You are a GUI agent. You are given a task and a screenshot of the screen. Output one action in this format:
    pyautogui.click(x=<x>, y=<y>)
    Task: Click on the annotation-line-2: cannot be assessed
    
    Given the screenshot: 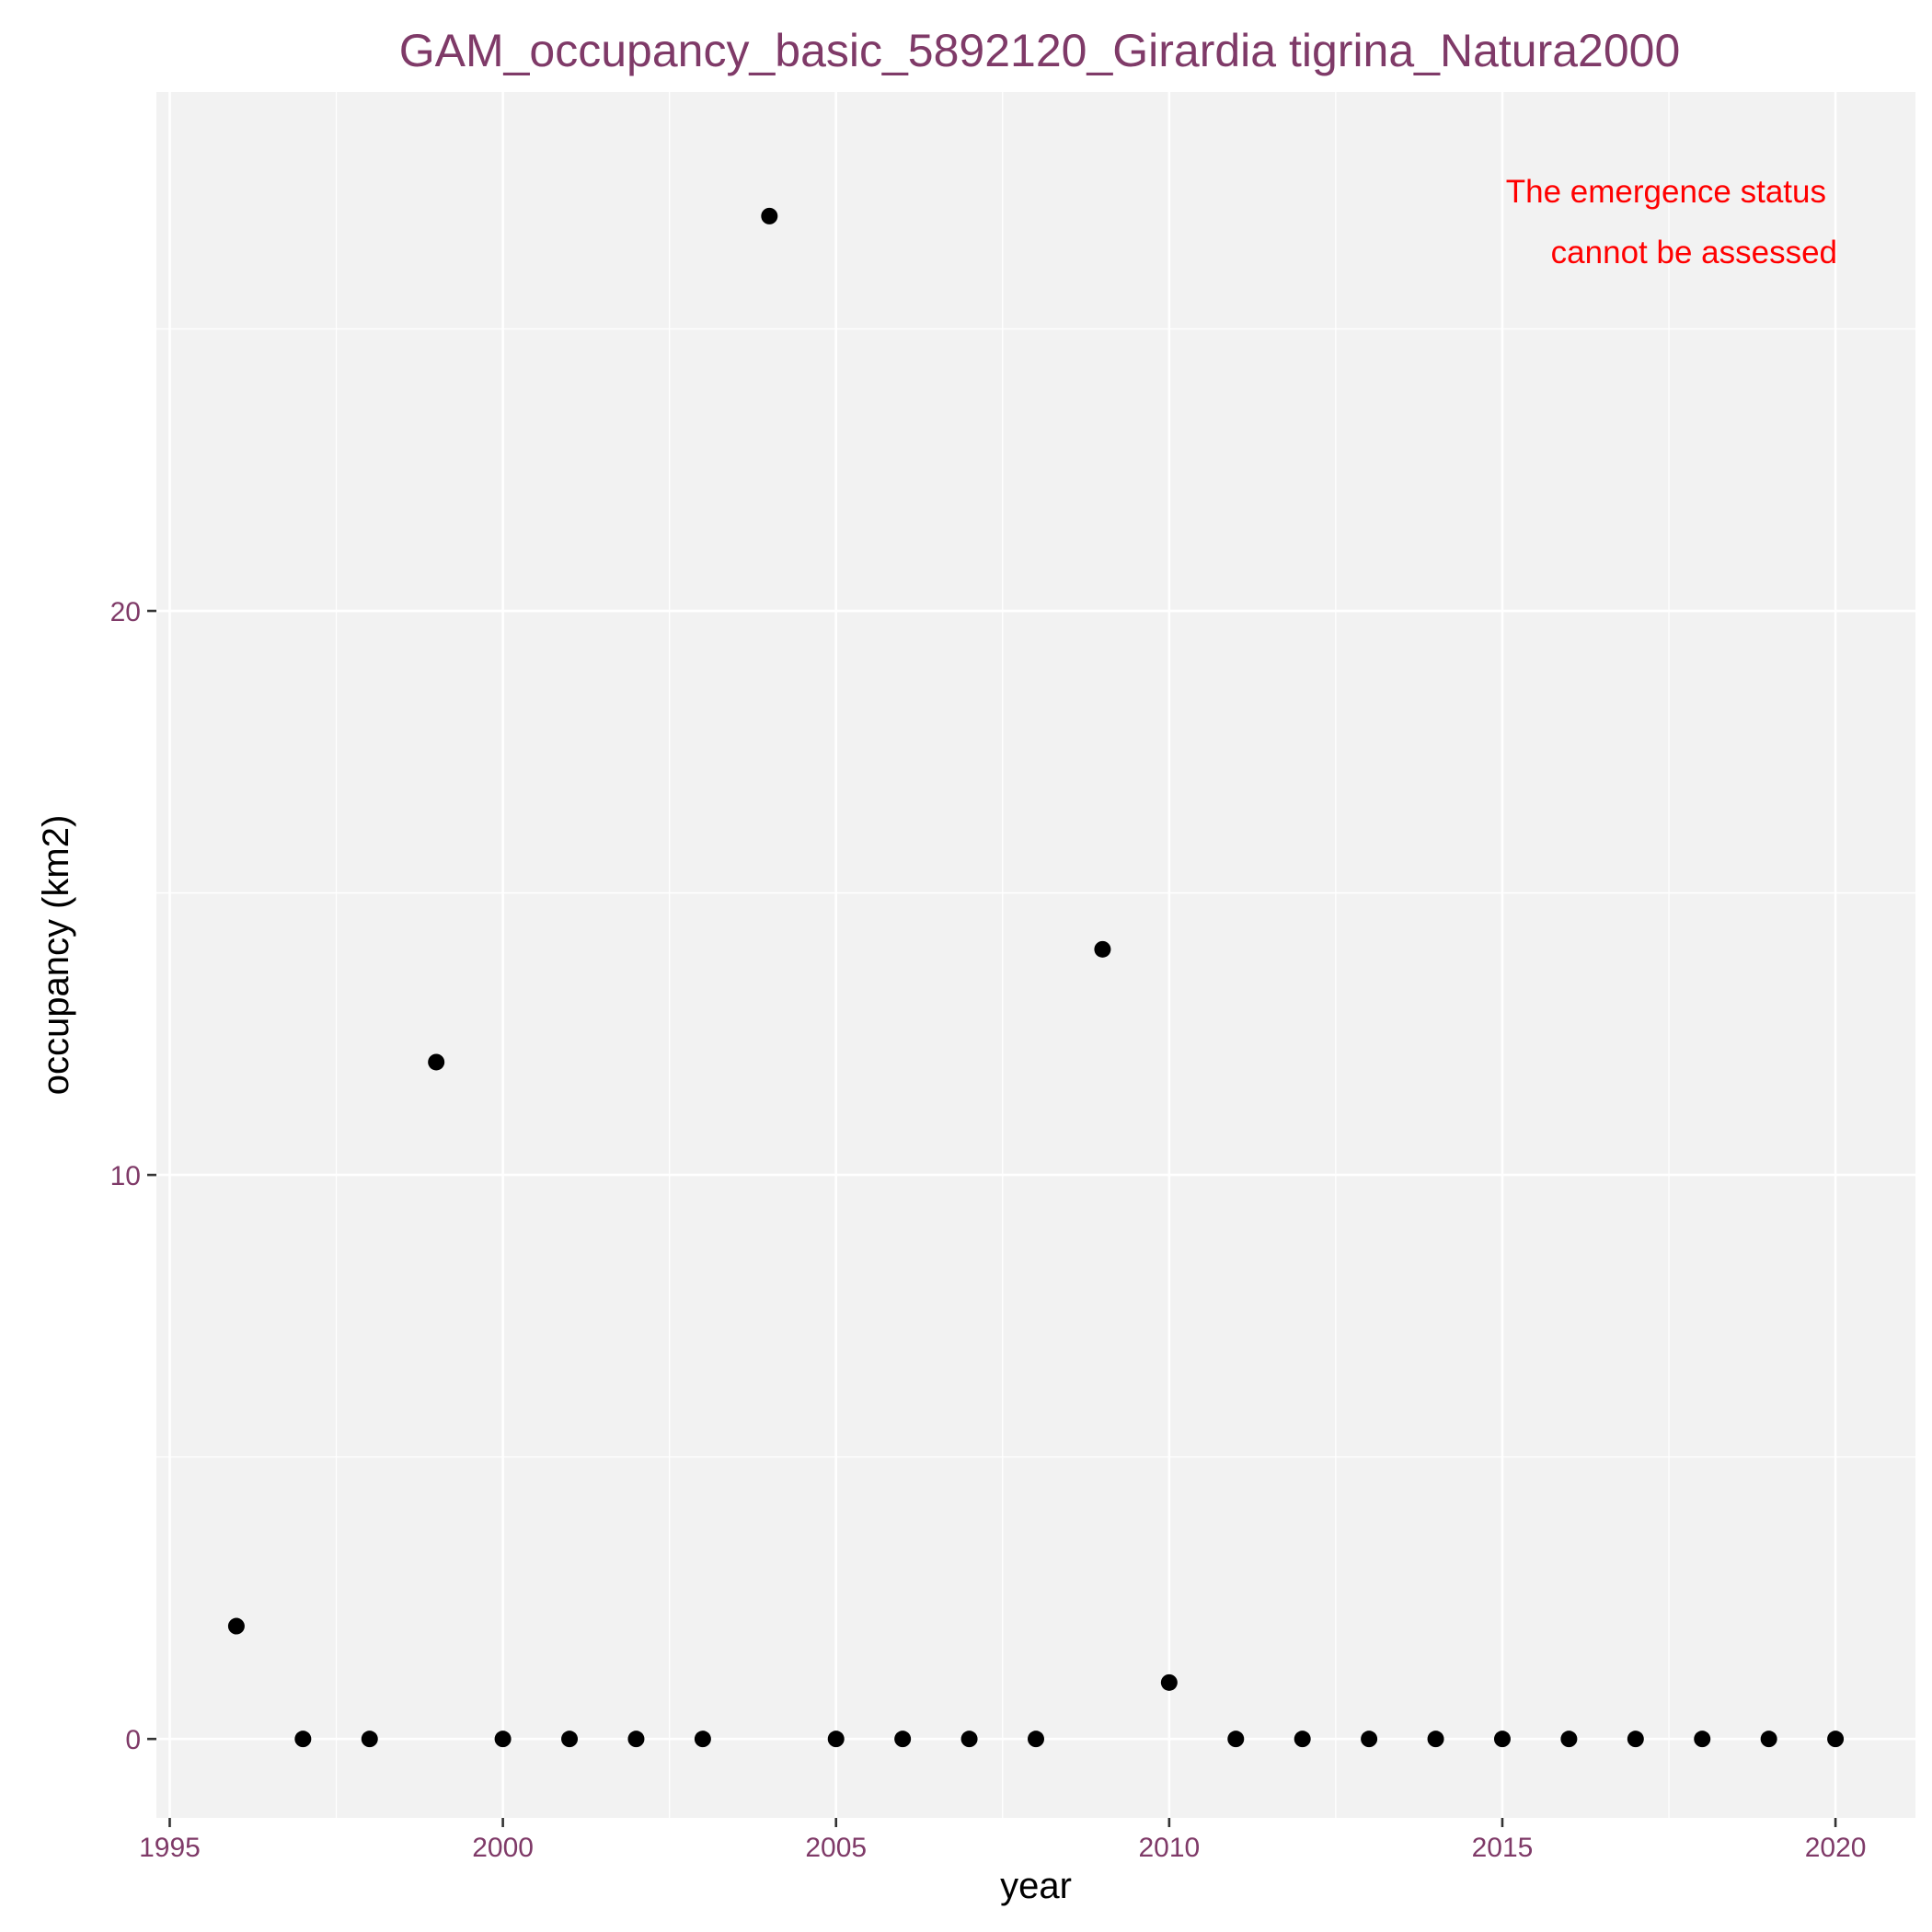 What is the action you would take?
    pyautogui.click(x=1694, y=252)
    